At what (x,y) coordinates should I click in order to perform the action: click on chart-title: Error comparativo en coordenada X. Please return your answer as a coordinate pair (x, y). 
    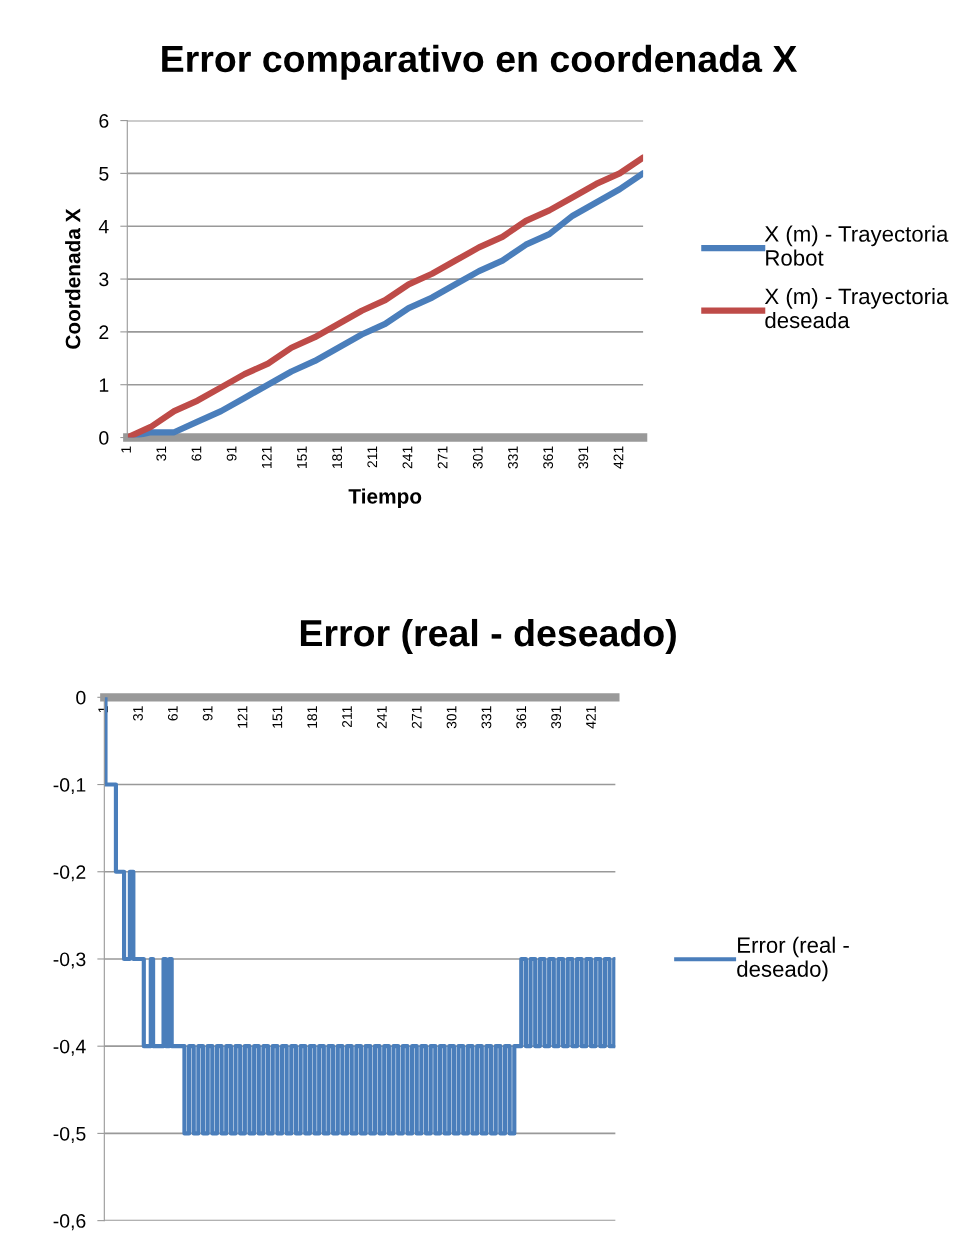
    Looking at the image, I should click on (480, 62).